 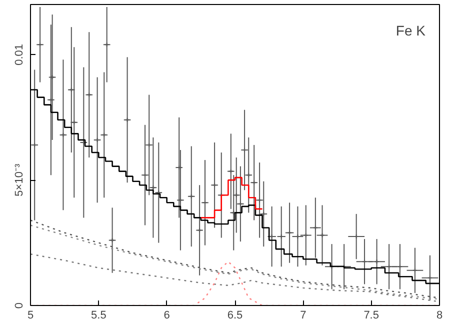 I want to click on y-tick-label: 0, so click(x=20, y=305).